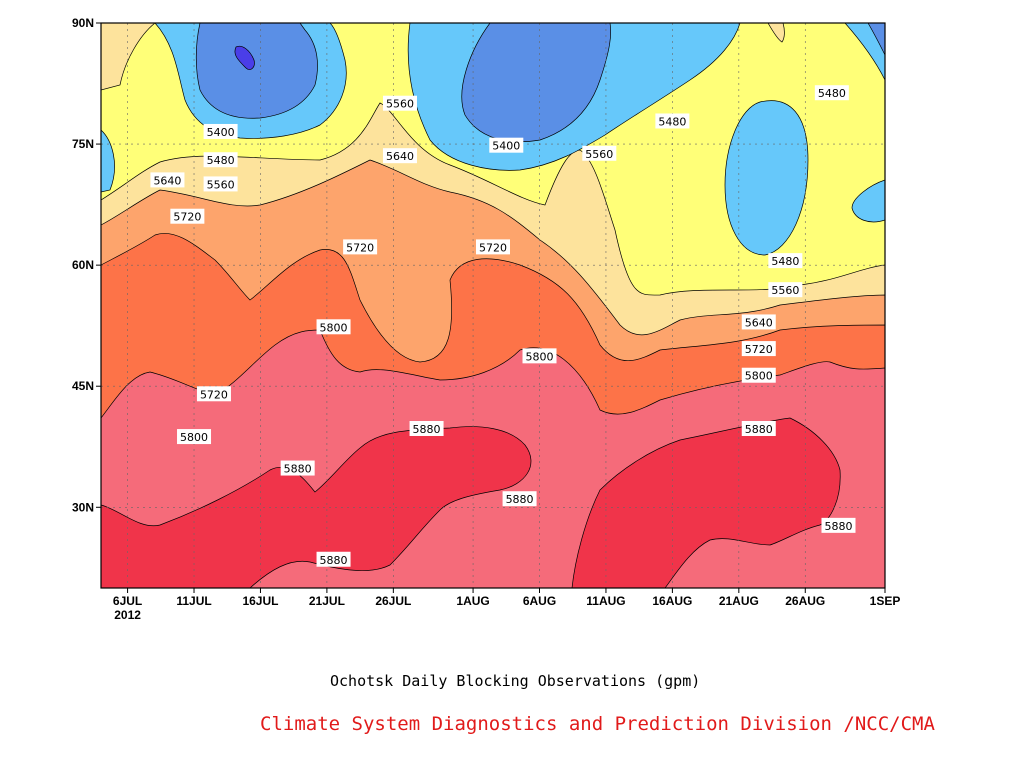 The height and width of the screenshot is (768, 1024). I want to click on band-5400-5480-rightedge, so click(868, 201).